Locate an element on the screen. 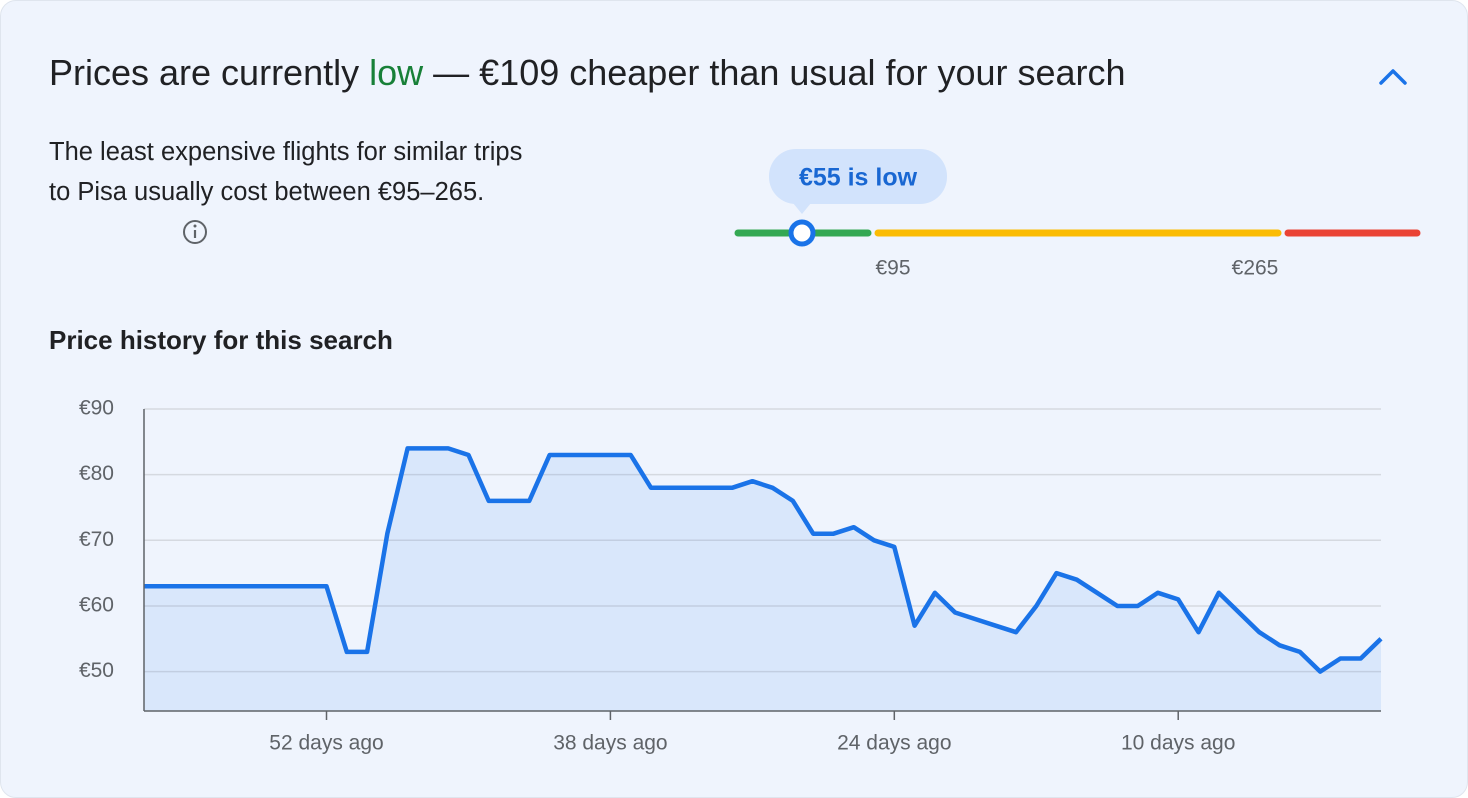 This screenshot has width=1468, height=798. collapse-button is located at coordinates (1393, 77).